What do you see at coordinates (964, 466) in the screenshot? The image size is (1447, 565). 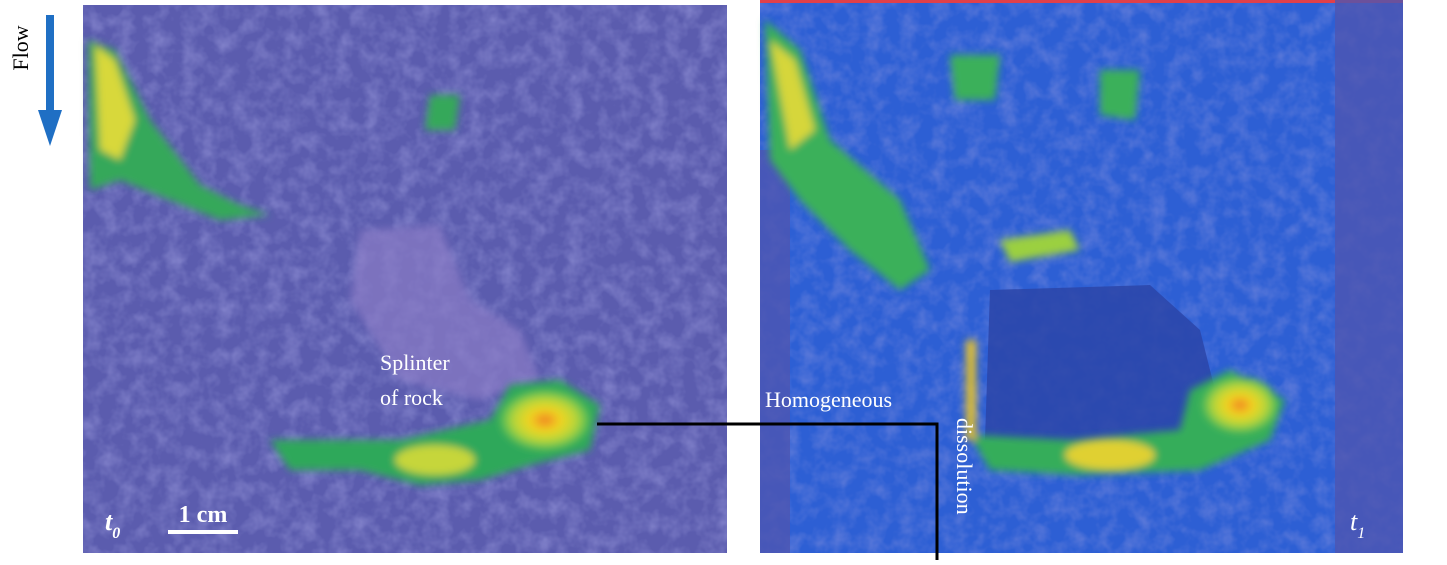 I see `annotation-vertical: dissolution` at bounding box center [964, 466].